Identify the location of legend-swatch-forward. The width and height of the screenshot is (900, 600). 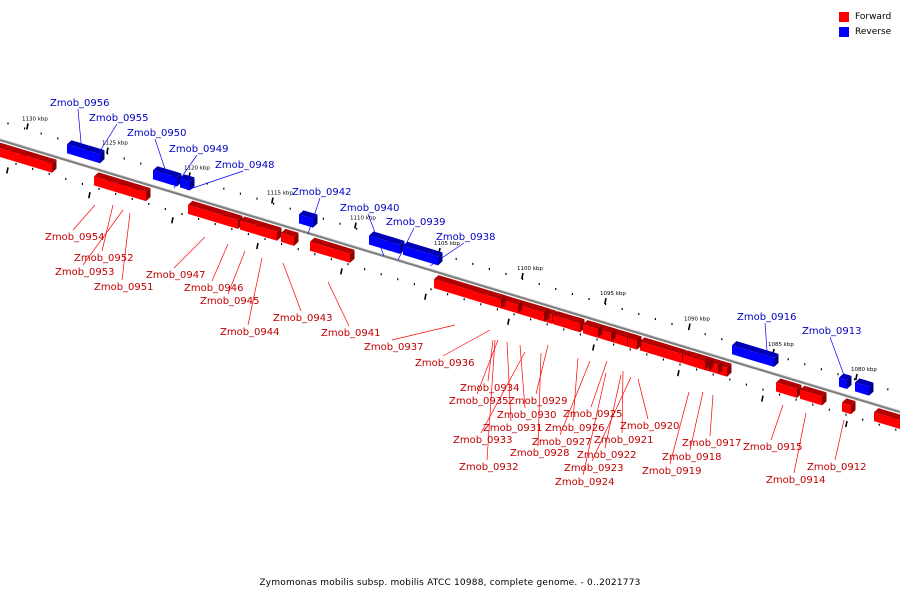
(844, 16).